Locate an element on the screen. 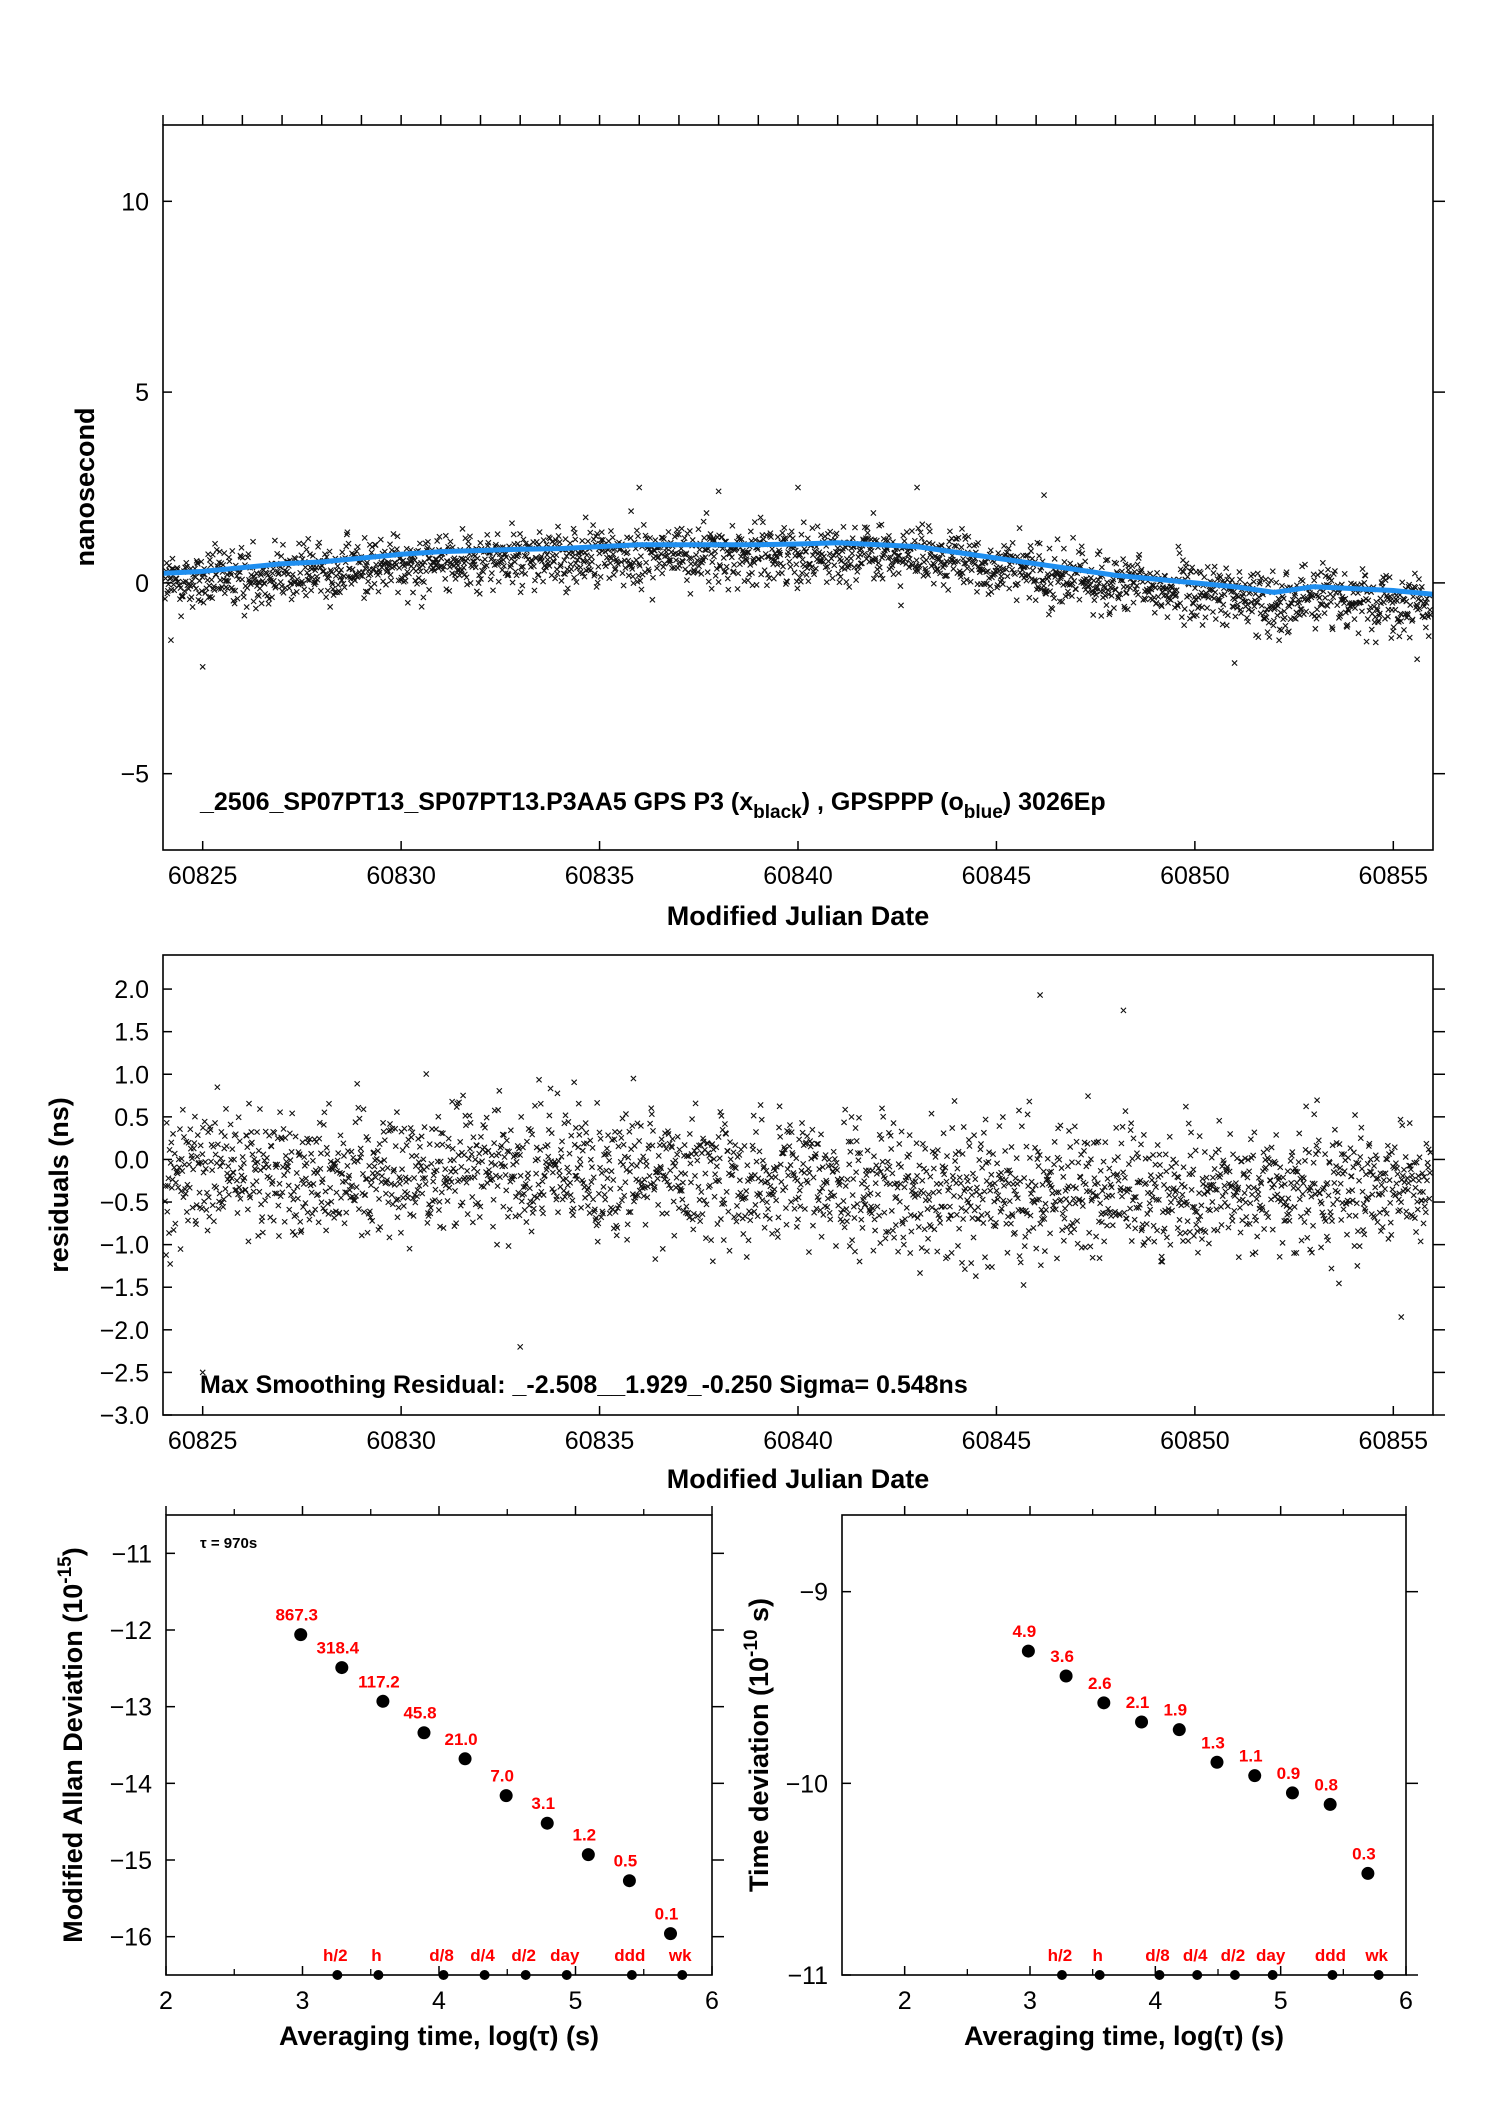 The width and height of the screenshot is (1488, 2110). y-tick-label: −0.5 is located at coordinates (124, 1203).